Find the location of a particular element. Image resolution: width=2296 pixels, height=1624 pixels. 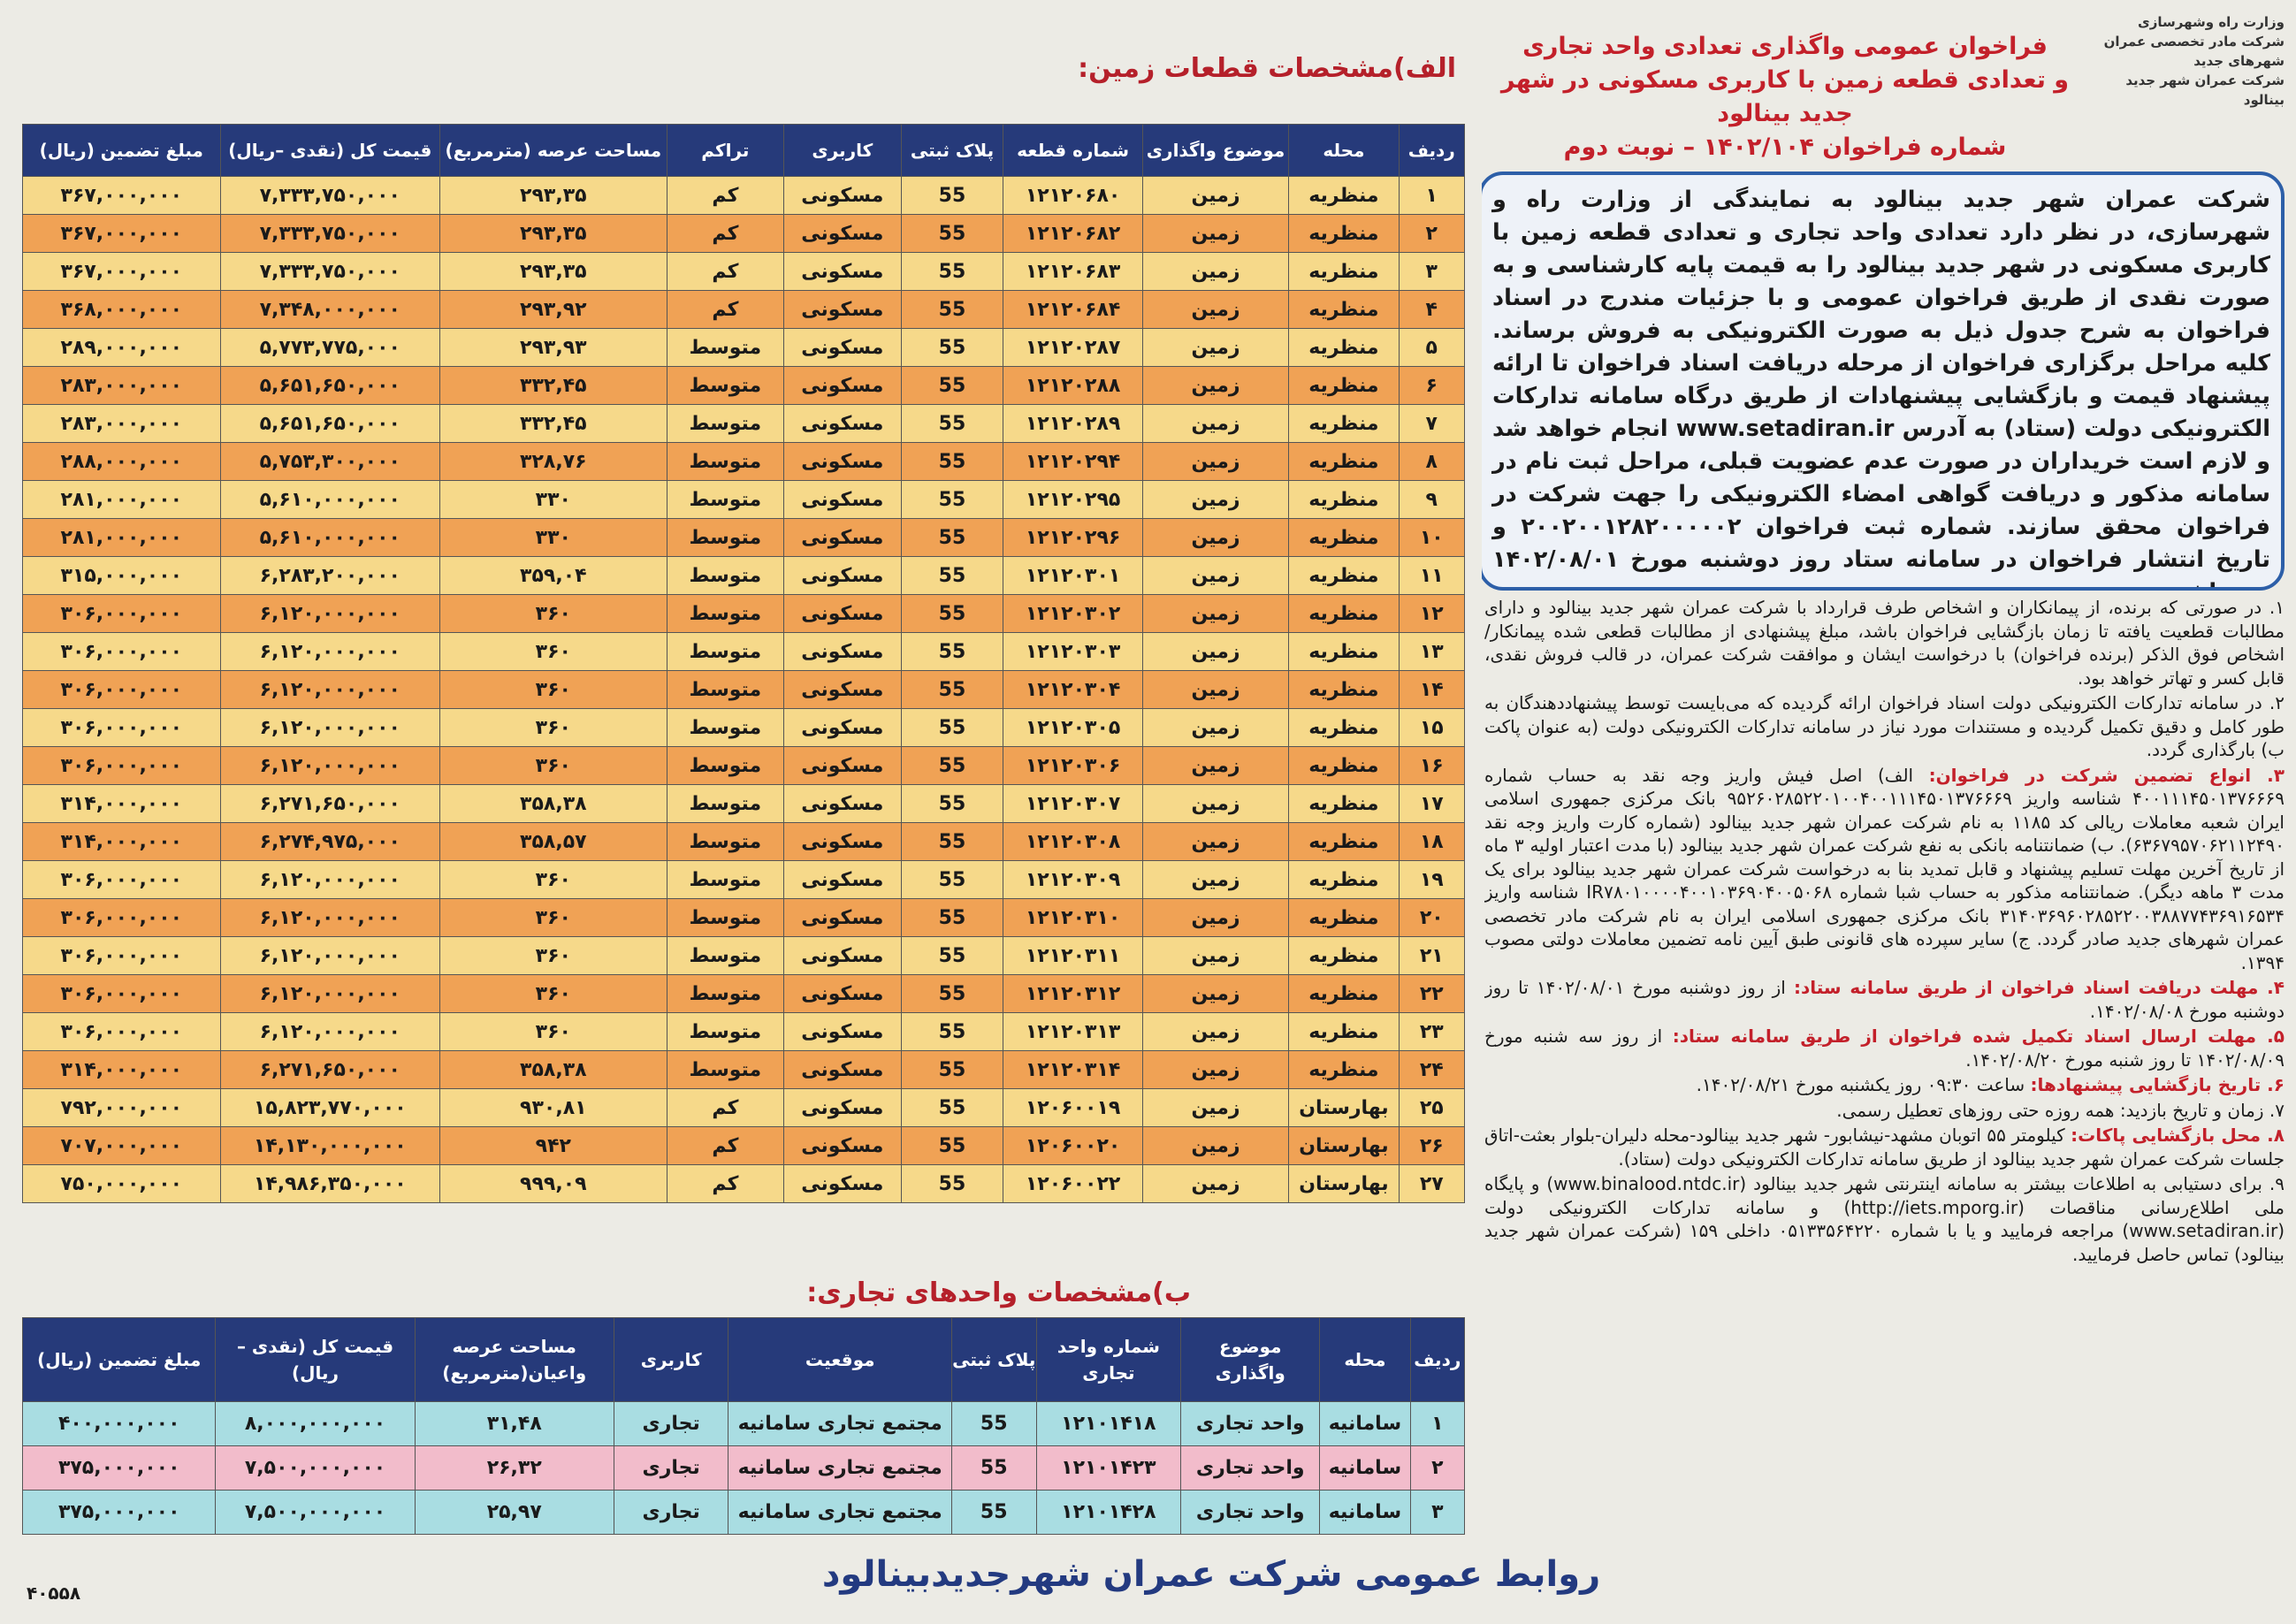

table-cell: ۹۴۲ is located at coordinates (553, 1145).